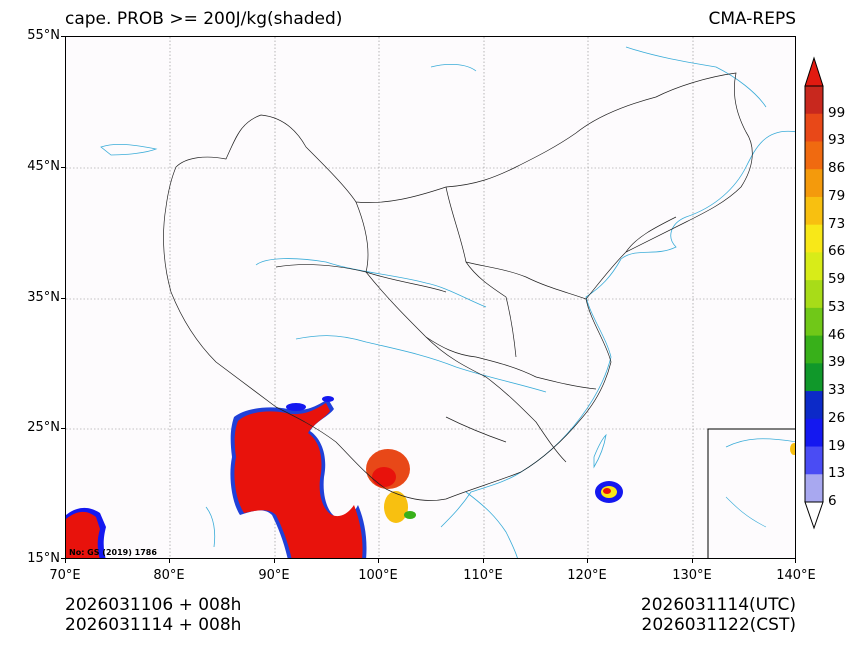  Describe the element at coordinates (837, 306) in the screenshot. I see `colorbar-label: 53` at that location.